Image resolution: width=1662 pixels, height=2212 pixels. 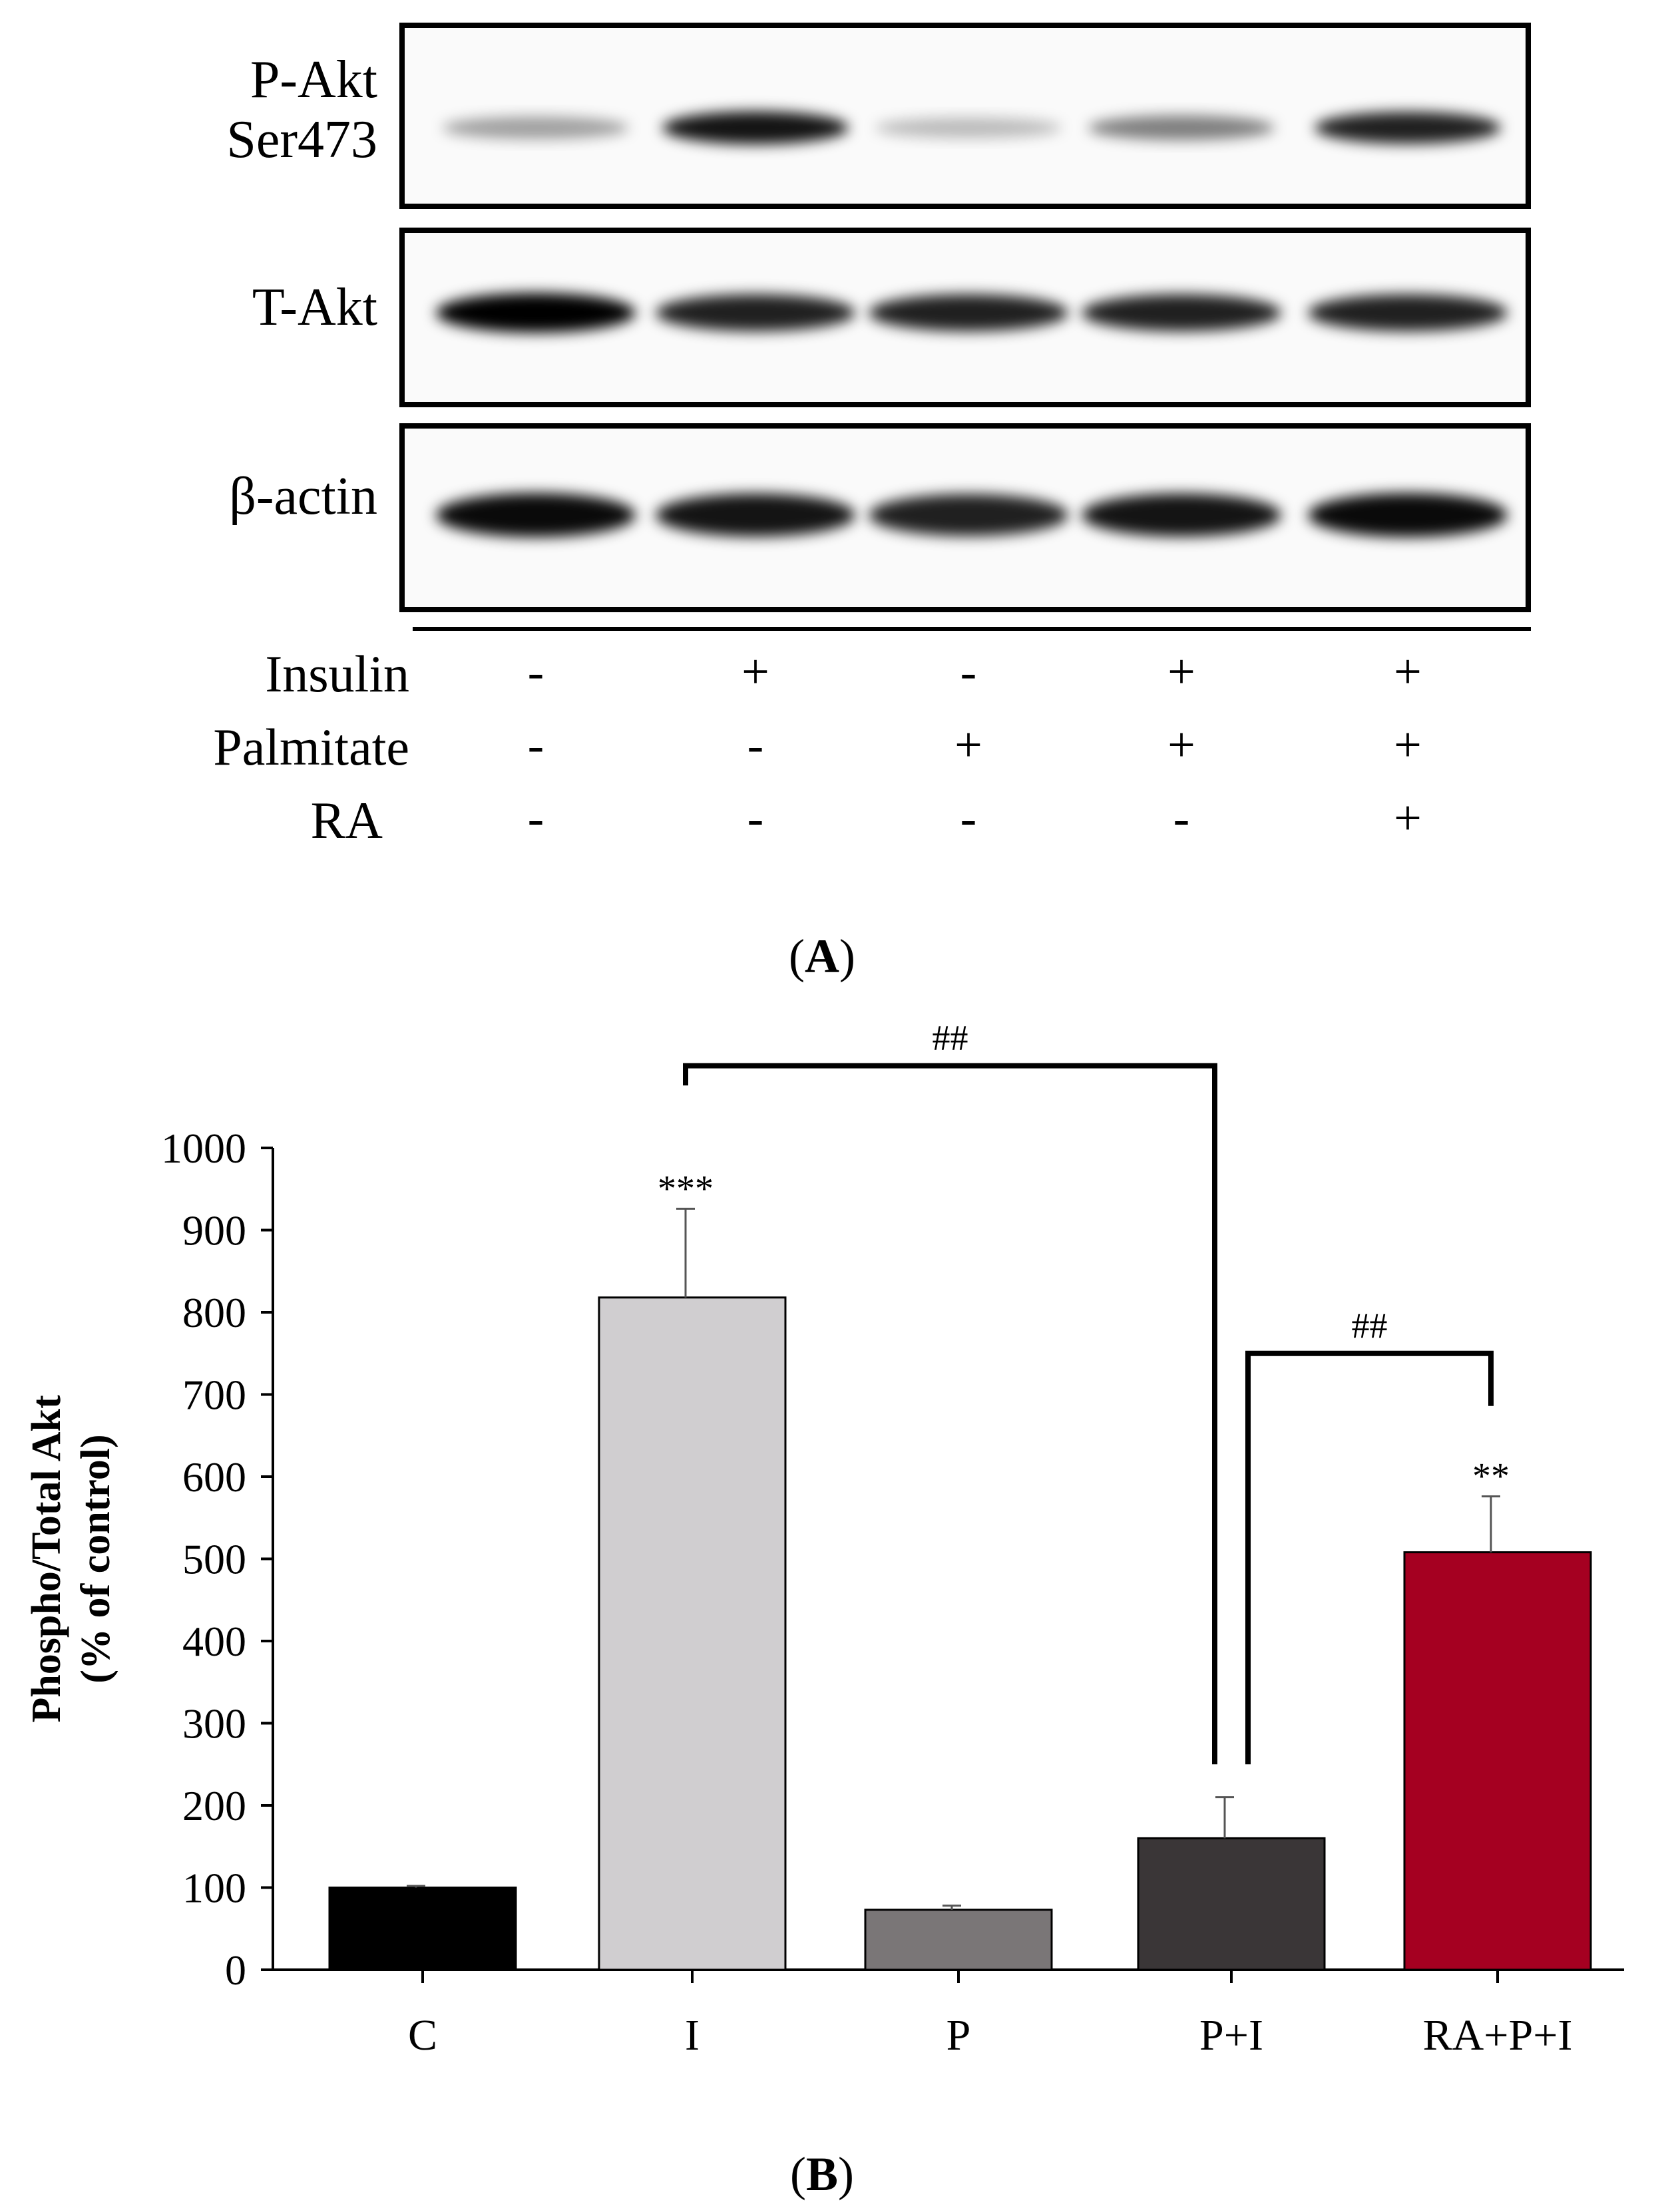 What do you see at coordinates (214, 1559) in the screenshot?
I see `y-tick-label-500: 500` at bounding box center [214, 1559].